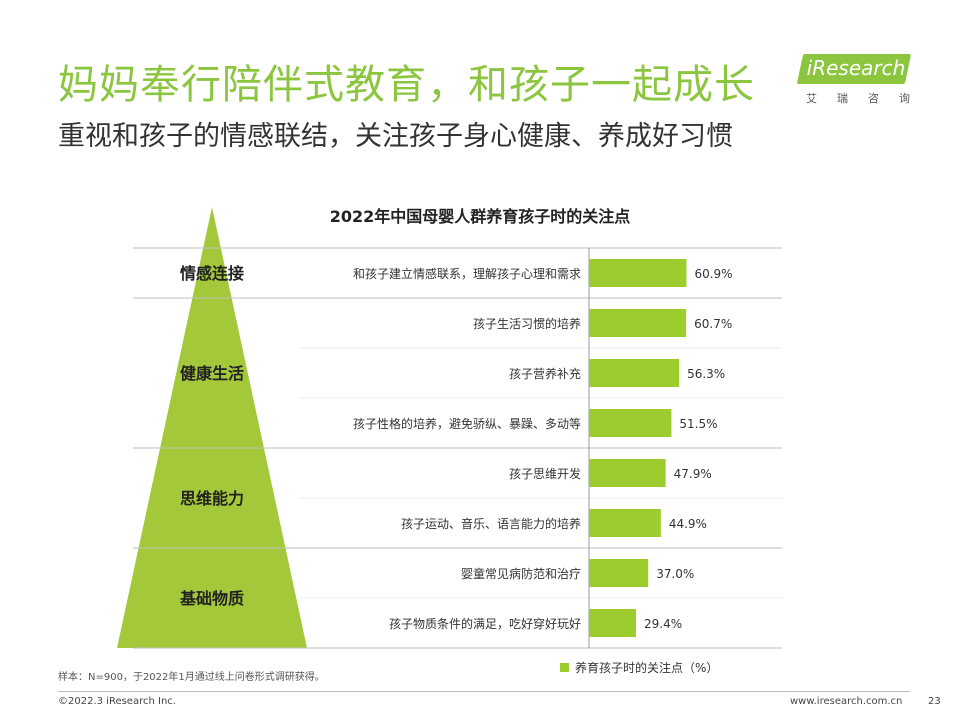 Image resolution: width=960 pixels, height=720 pixels. What do you see at coordinates (846, 701) in the screenshot?
I see `website: www.iresearch.com.cn` at bounding box center [846, 701].